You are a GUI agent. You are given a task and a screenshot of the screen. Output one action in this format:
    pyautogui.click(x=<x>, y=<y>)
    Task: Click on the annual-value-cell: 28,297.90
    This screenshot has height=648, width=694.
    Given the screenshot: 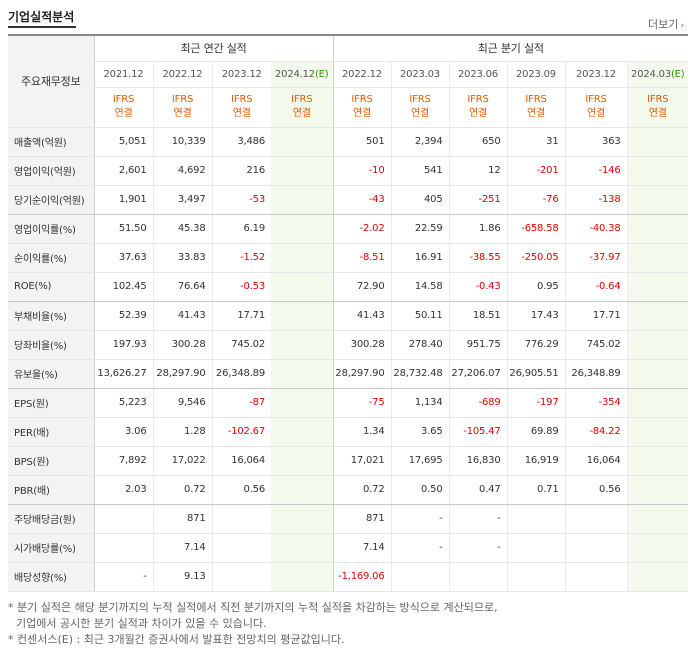 What is the action you would take?
    pyautogui.click(x=182, y=374)
    